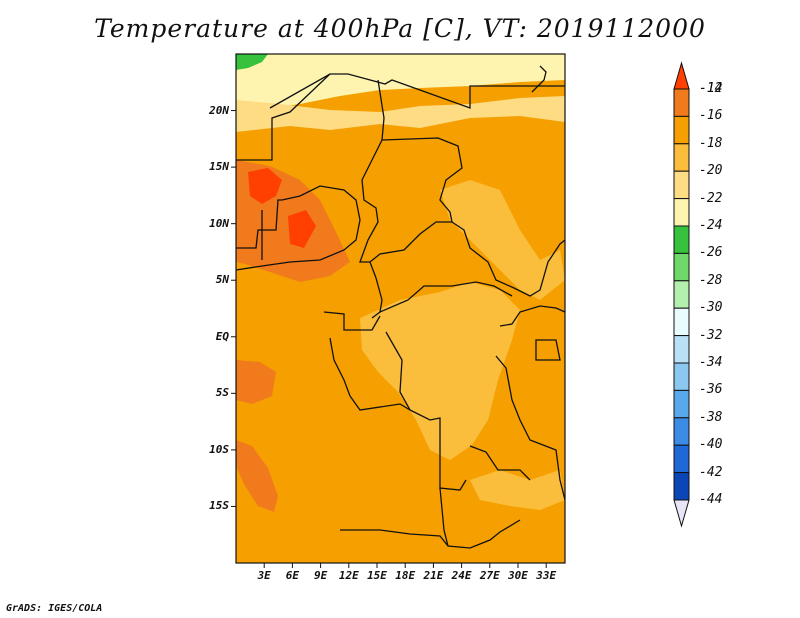  I want to click on x-tick-label: 27E, so click(489, 575).